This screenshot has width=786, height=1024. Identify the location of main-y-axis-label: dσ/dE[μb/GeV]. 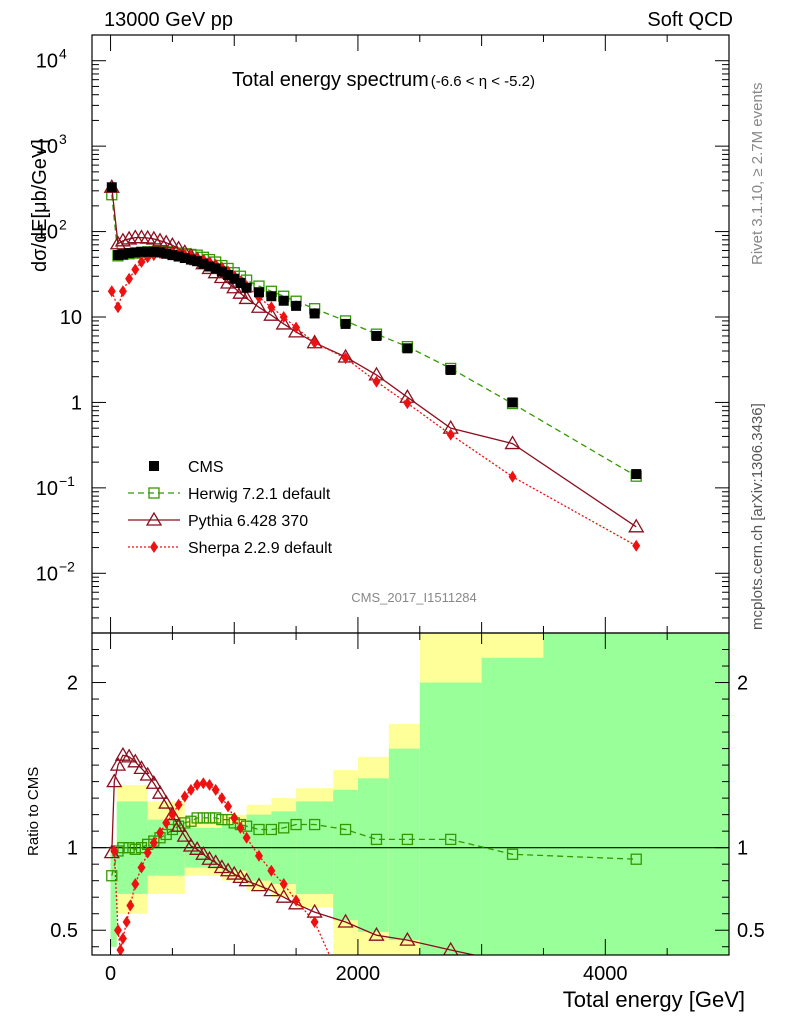
(40, 205).